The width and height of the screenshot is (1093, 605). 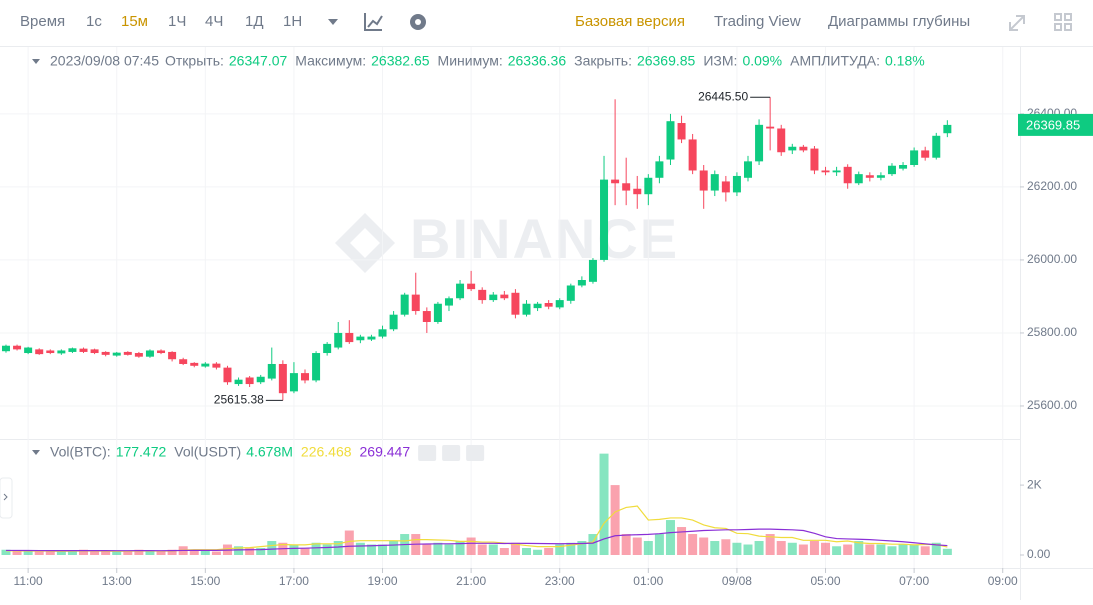 What do you see at coordinates (1034, 484) in the screenshot?
I see `y-tick-label: 2K` at bounding box center [1034, 484].